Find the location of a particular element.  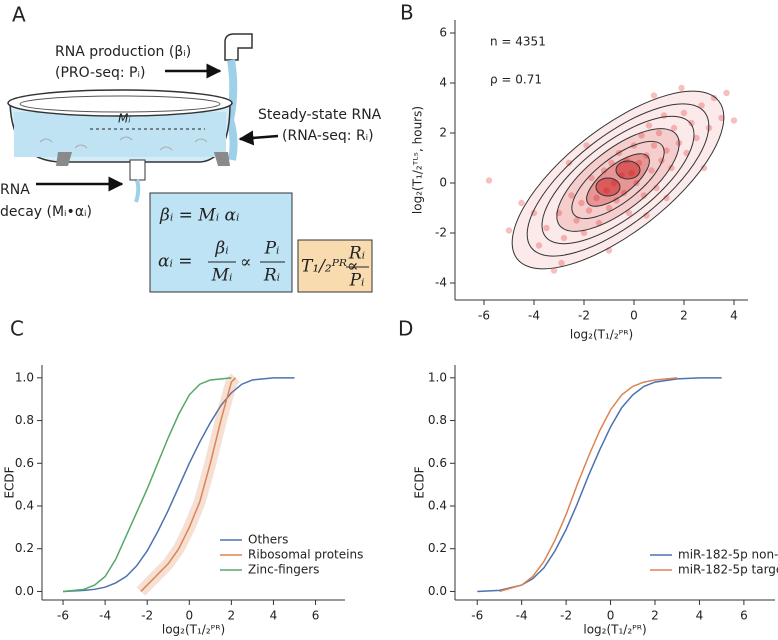

y-tick-label: 0.2 is located at coordinates (24, 548).